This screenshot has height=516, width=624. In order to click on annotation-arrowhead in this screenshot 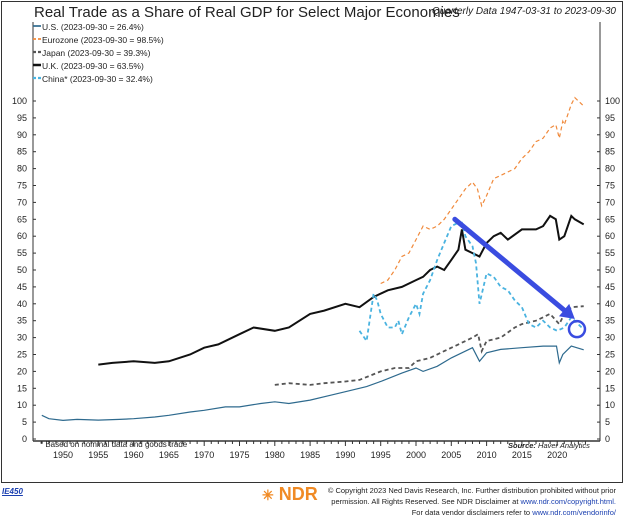, I will do `click(566, 311)`.